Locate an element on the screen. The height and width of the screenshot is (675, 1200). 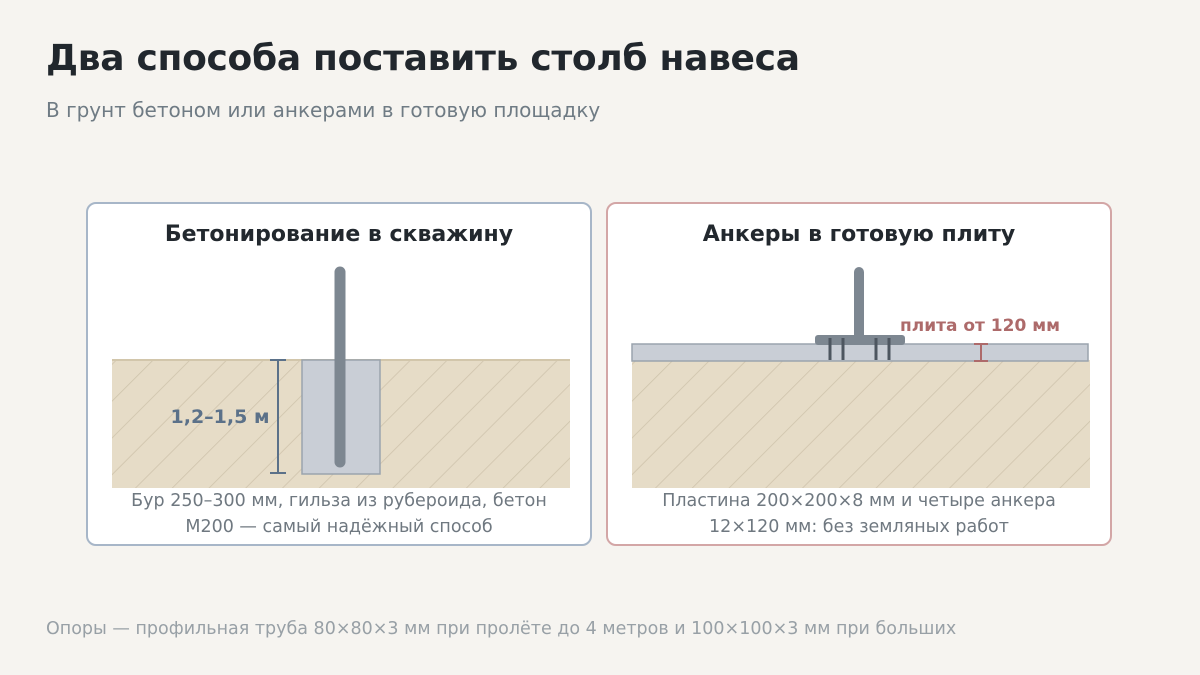
concrete-slab is located at coordinates (860, 352).